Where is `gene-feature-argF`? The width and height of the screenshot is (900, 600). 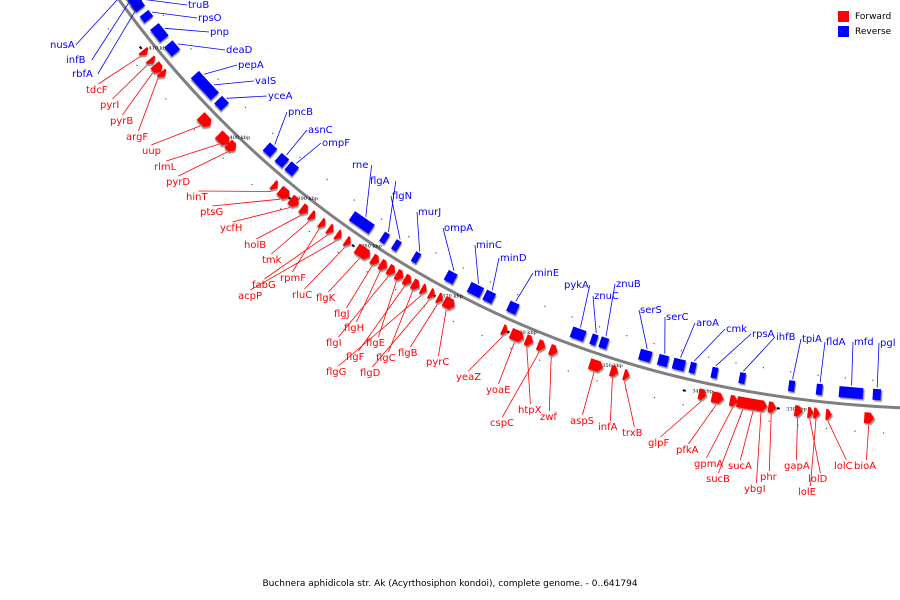 gene-feature-argF is located at coordinates (162, 74).